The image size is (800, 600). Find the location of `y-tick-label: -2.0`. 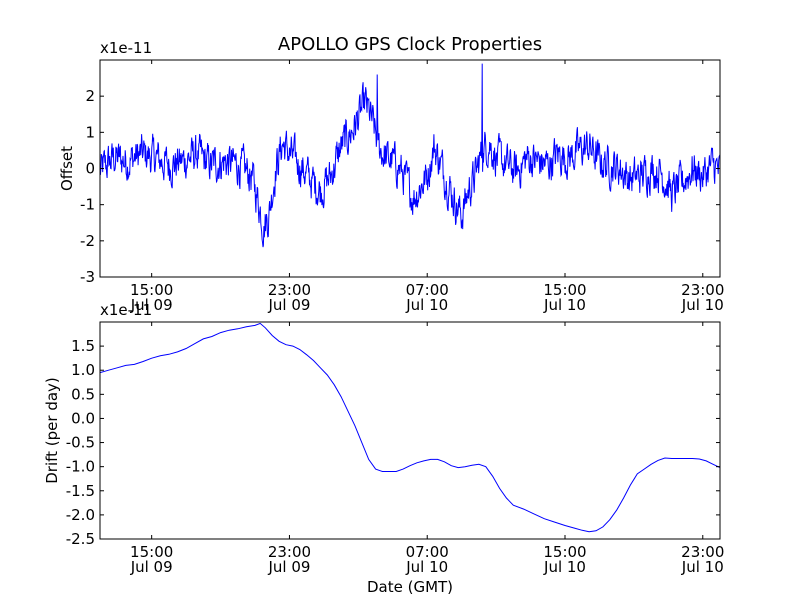

y-tick-label: -2.0 is located at coordinates (80, 515).